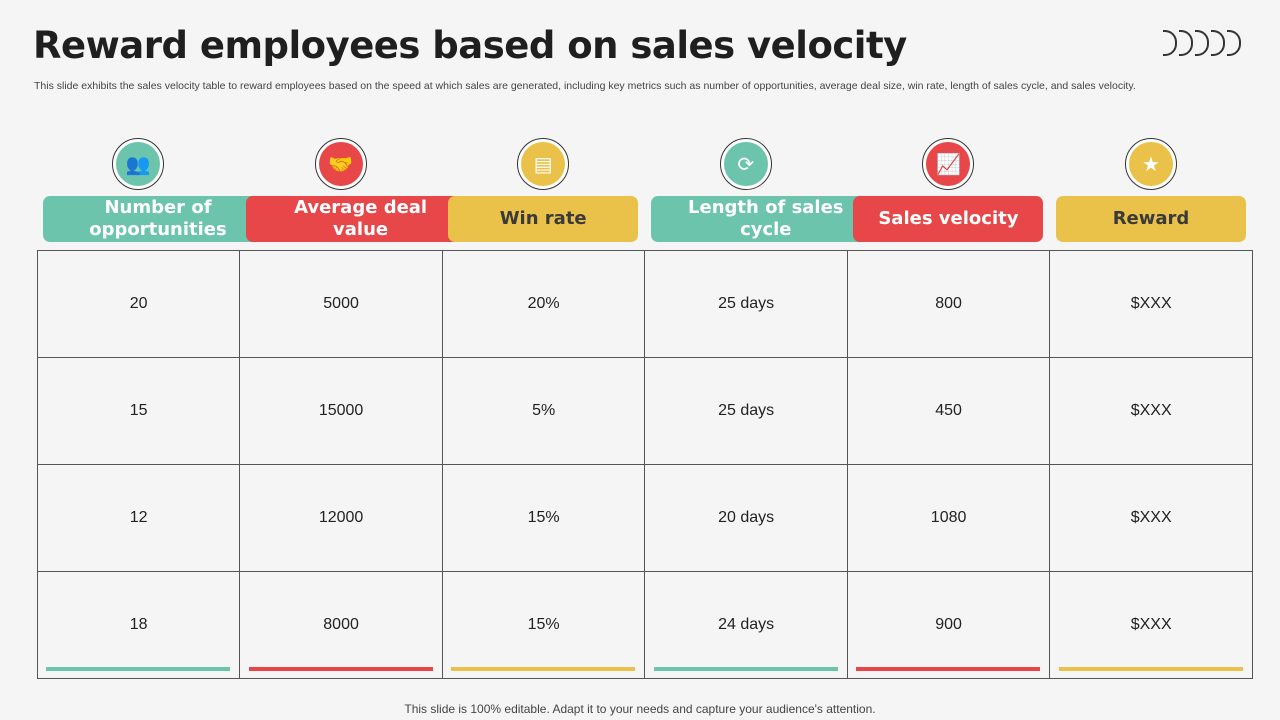  I want to click on deal-handshake-icon: 🤝, so click(340, 164).